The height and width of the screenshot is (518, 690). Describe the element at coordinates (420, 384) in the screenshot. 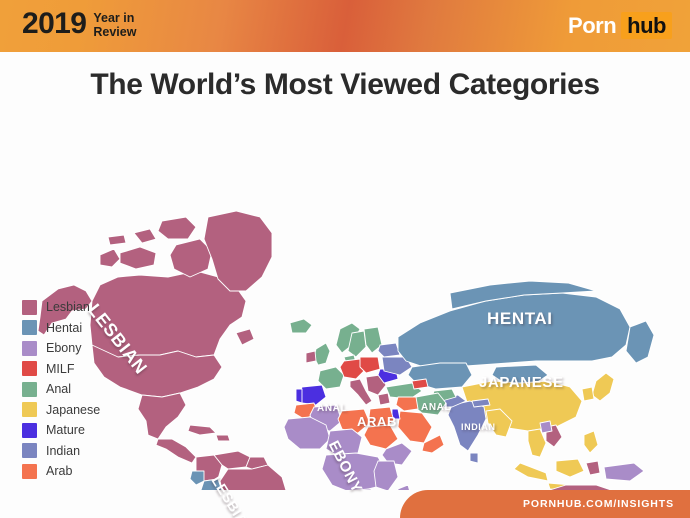

I see `country-caucasus` at that location.